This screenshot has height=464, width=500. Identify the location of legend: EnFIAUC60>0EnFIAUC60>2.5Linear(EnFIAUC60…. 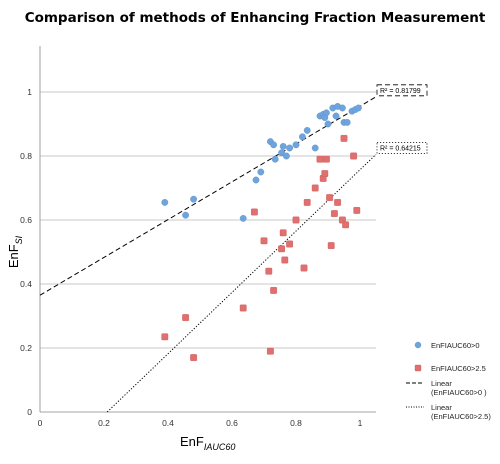
(448, 381).